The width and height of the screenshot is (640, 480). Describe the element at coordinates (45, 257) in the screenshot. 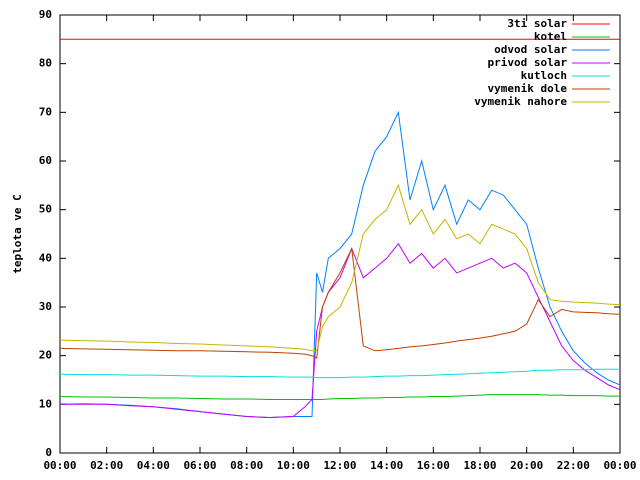

I see `y-tick-label: 40` at that location.